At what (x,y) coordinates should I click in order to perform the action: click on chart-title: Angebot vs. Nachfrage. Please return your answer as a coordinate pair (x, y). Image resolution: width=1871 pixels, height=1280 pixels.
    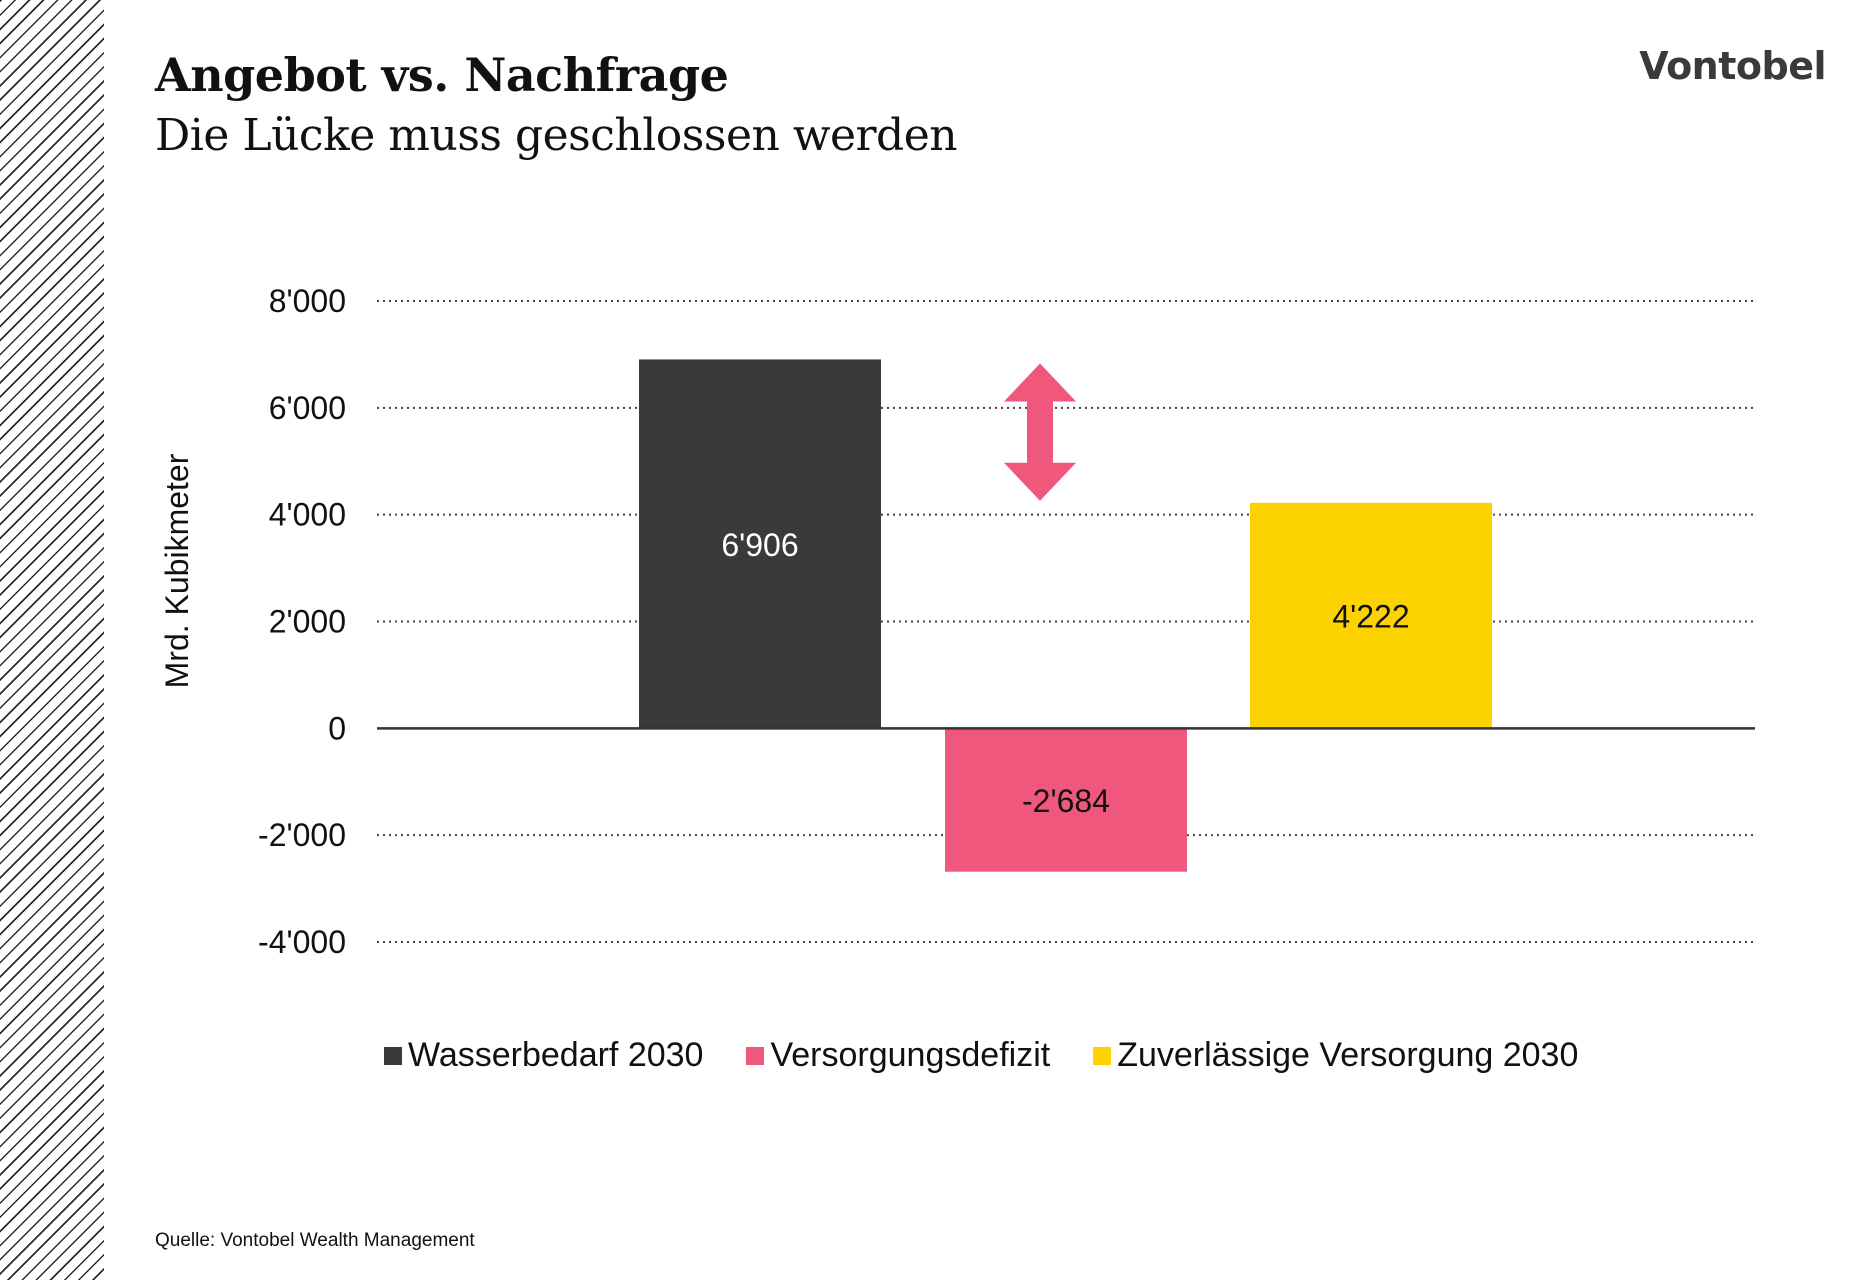
    Looking at the image, I should click on (442, 75).